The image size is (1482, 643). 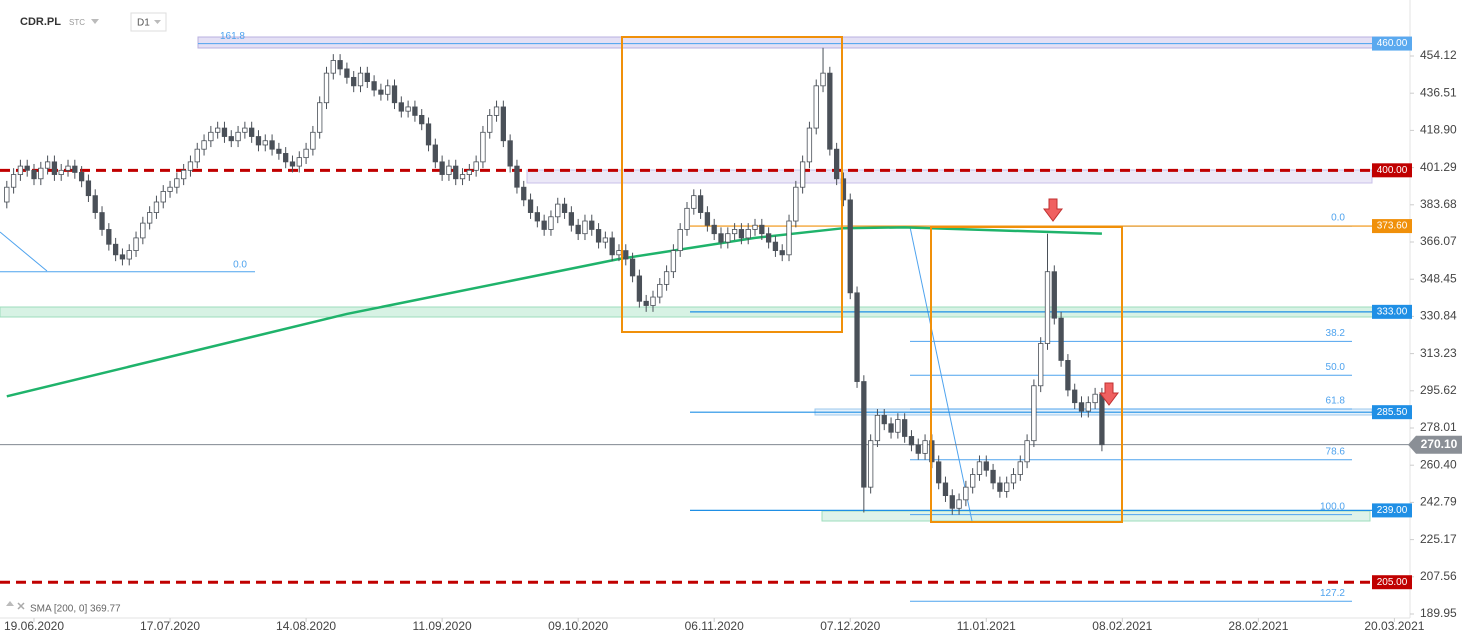 I want to click on y-tick-label: 260.40, so click(x=1438, y=464).